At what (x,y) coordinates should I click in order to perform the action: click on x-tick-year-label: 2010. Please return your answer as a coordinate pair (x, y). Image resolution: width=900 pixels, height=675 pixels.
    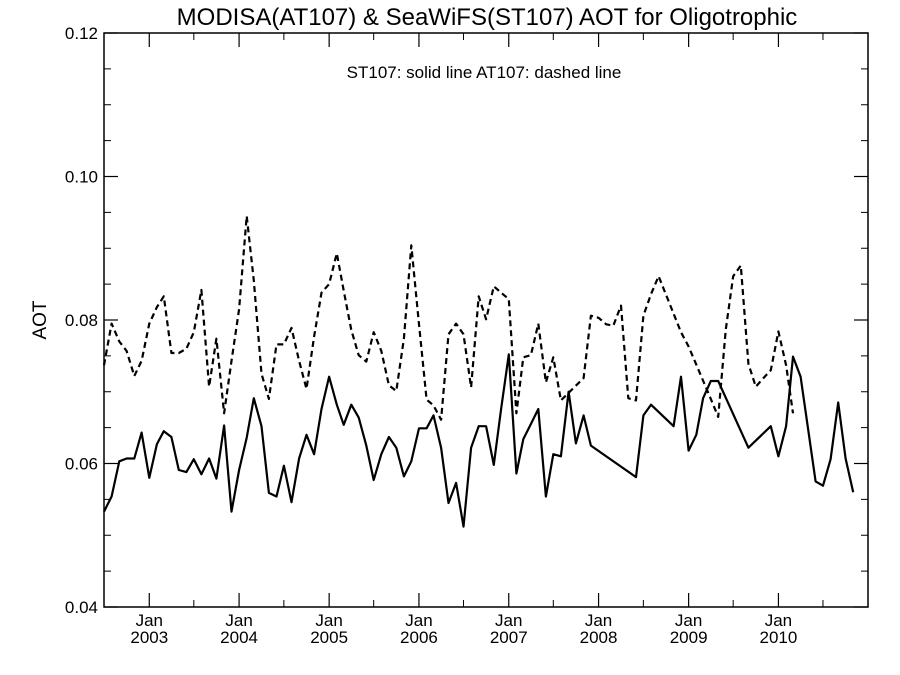
    Looking at the image, I should click on (779, 637).